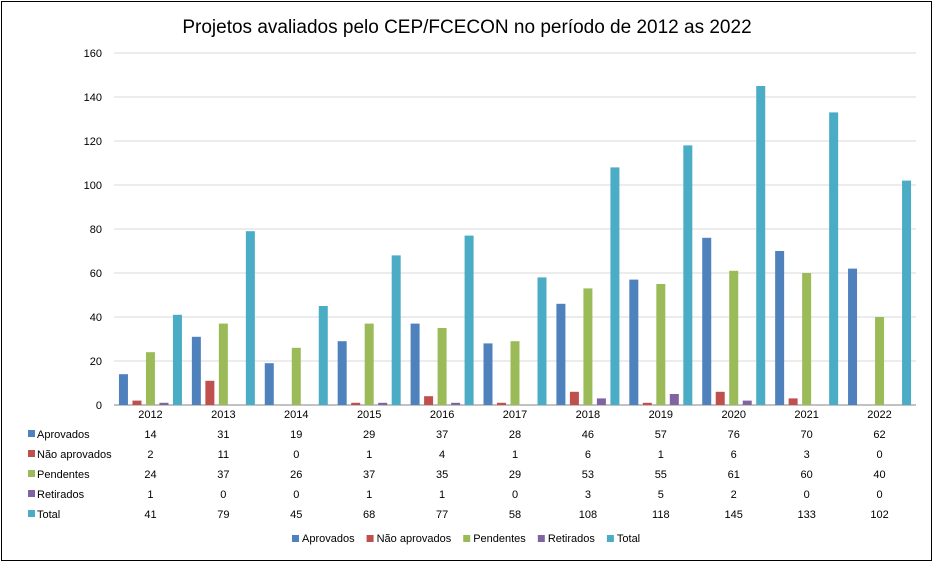  Describe the element at coordinates (150, 435) in the screenshot. I see `data-label: 14` at that location.